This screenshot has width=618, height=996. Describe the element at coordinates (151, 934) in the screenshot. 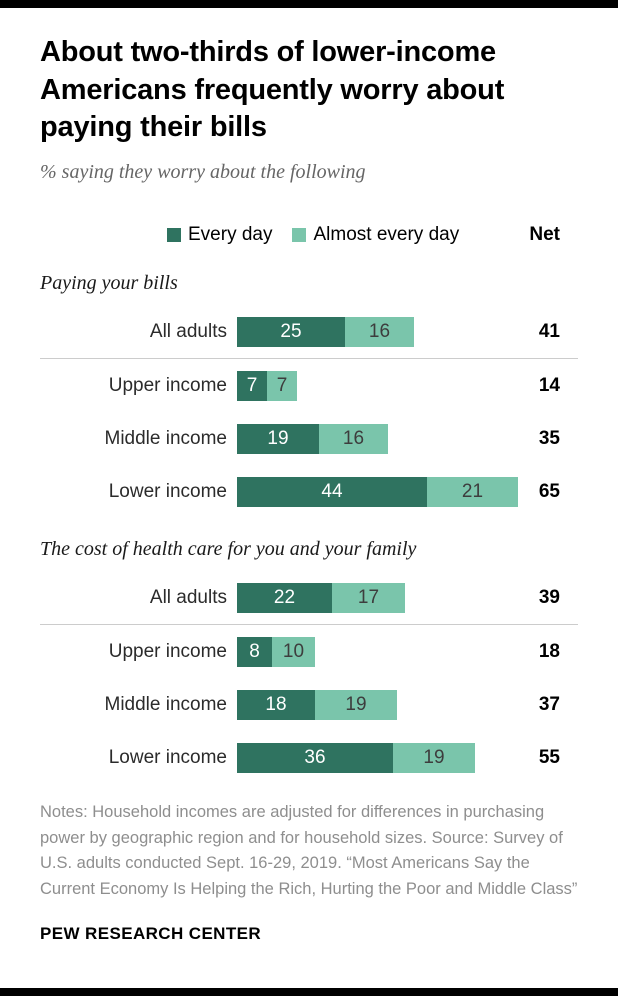

I see `pew-research-center-brand: PEW RESEARCH CENTER` at that location.